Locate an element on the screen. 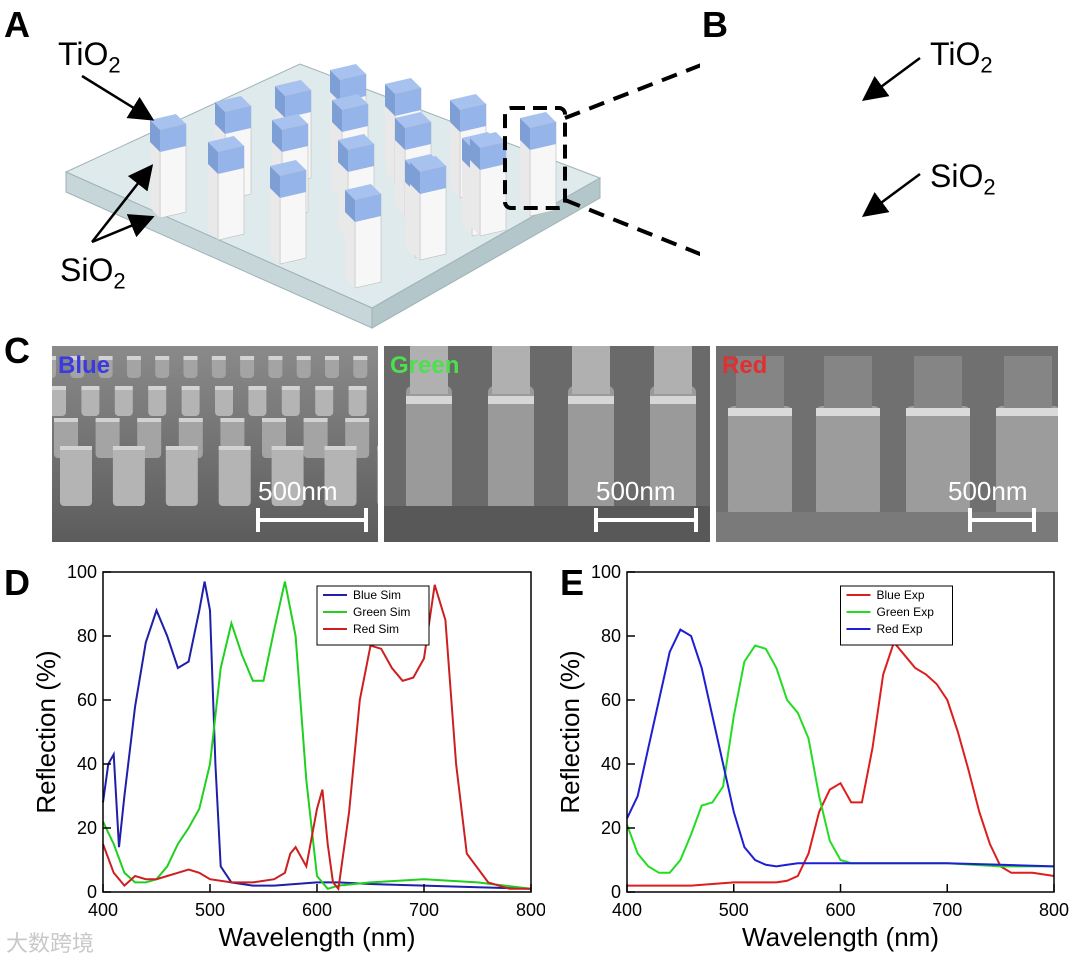 The image size is (1080, 961). series-line-blue-sim is located at coordinates (317, 735).